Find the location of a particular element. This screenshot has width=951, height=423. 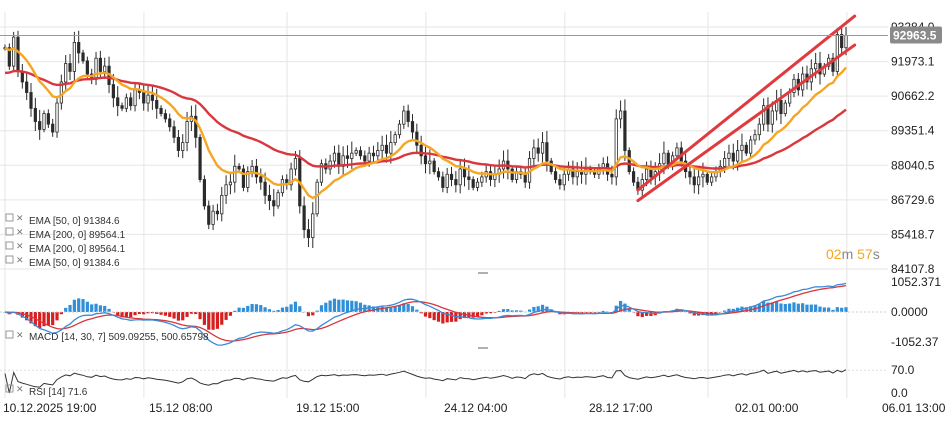

rsi-axis: 70.0 0.0 is located at coordinates (903, 381).